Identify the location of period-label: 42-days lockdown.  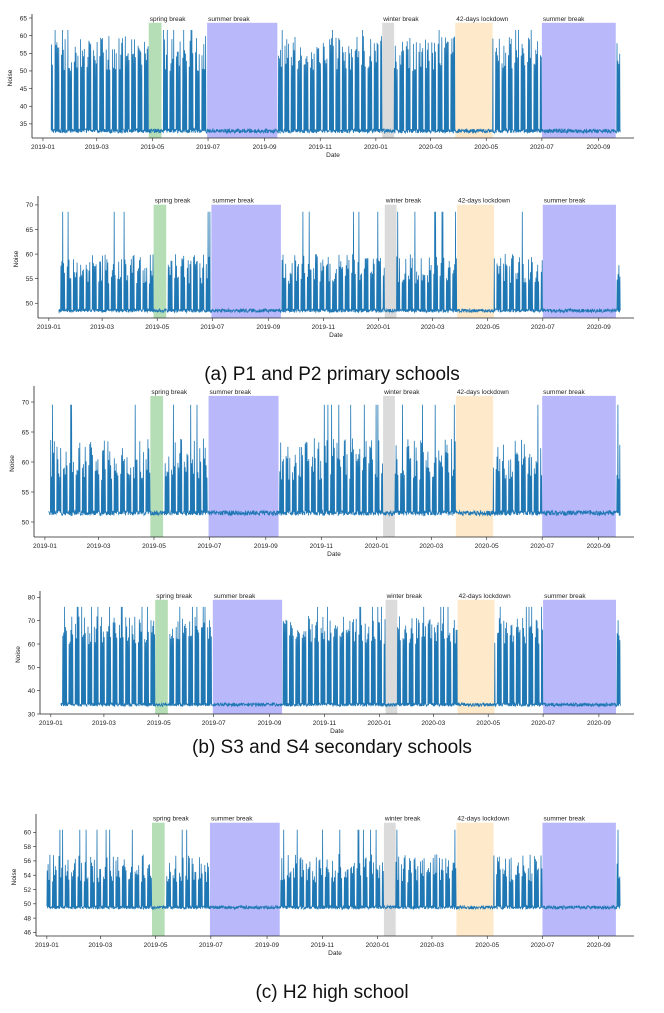
(485, 596).